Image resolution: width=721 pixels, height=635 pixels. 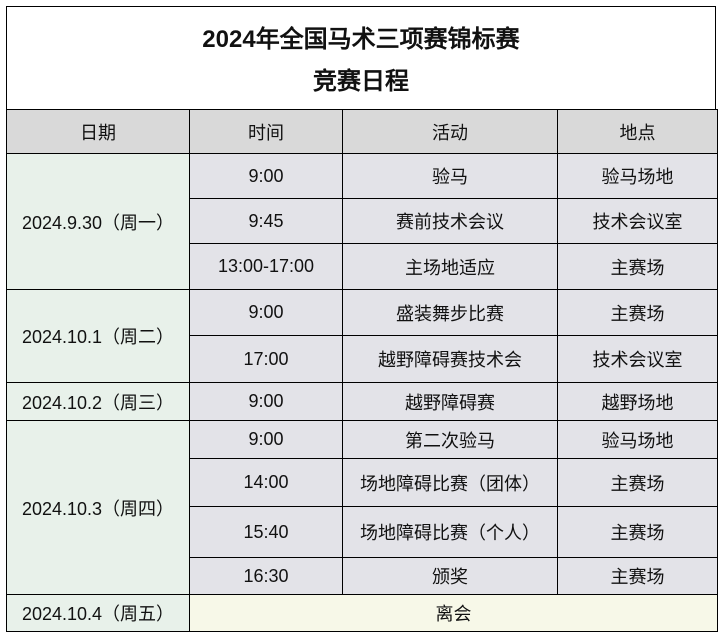 I want to click on header-date: 日期, so click(x=98, y=131).